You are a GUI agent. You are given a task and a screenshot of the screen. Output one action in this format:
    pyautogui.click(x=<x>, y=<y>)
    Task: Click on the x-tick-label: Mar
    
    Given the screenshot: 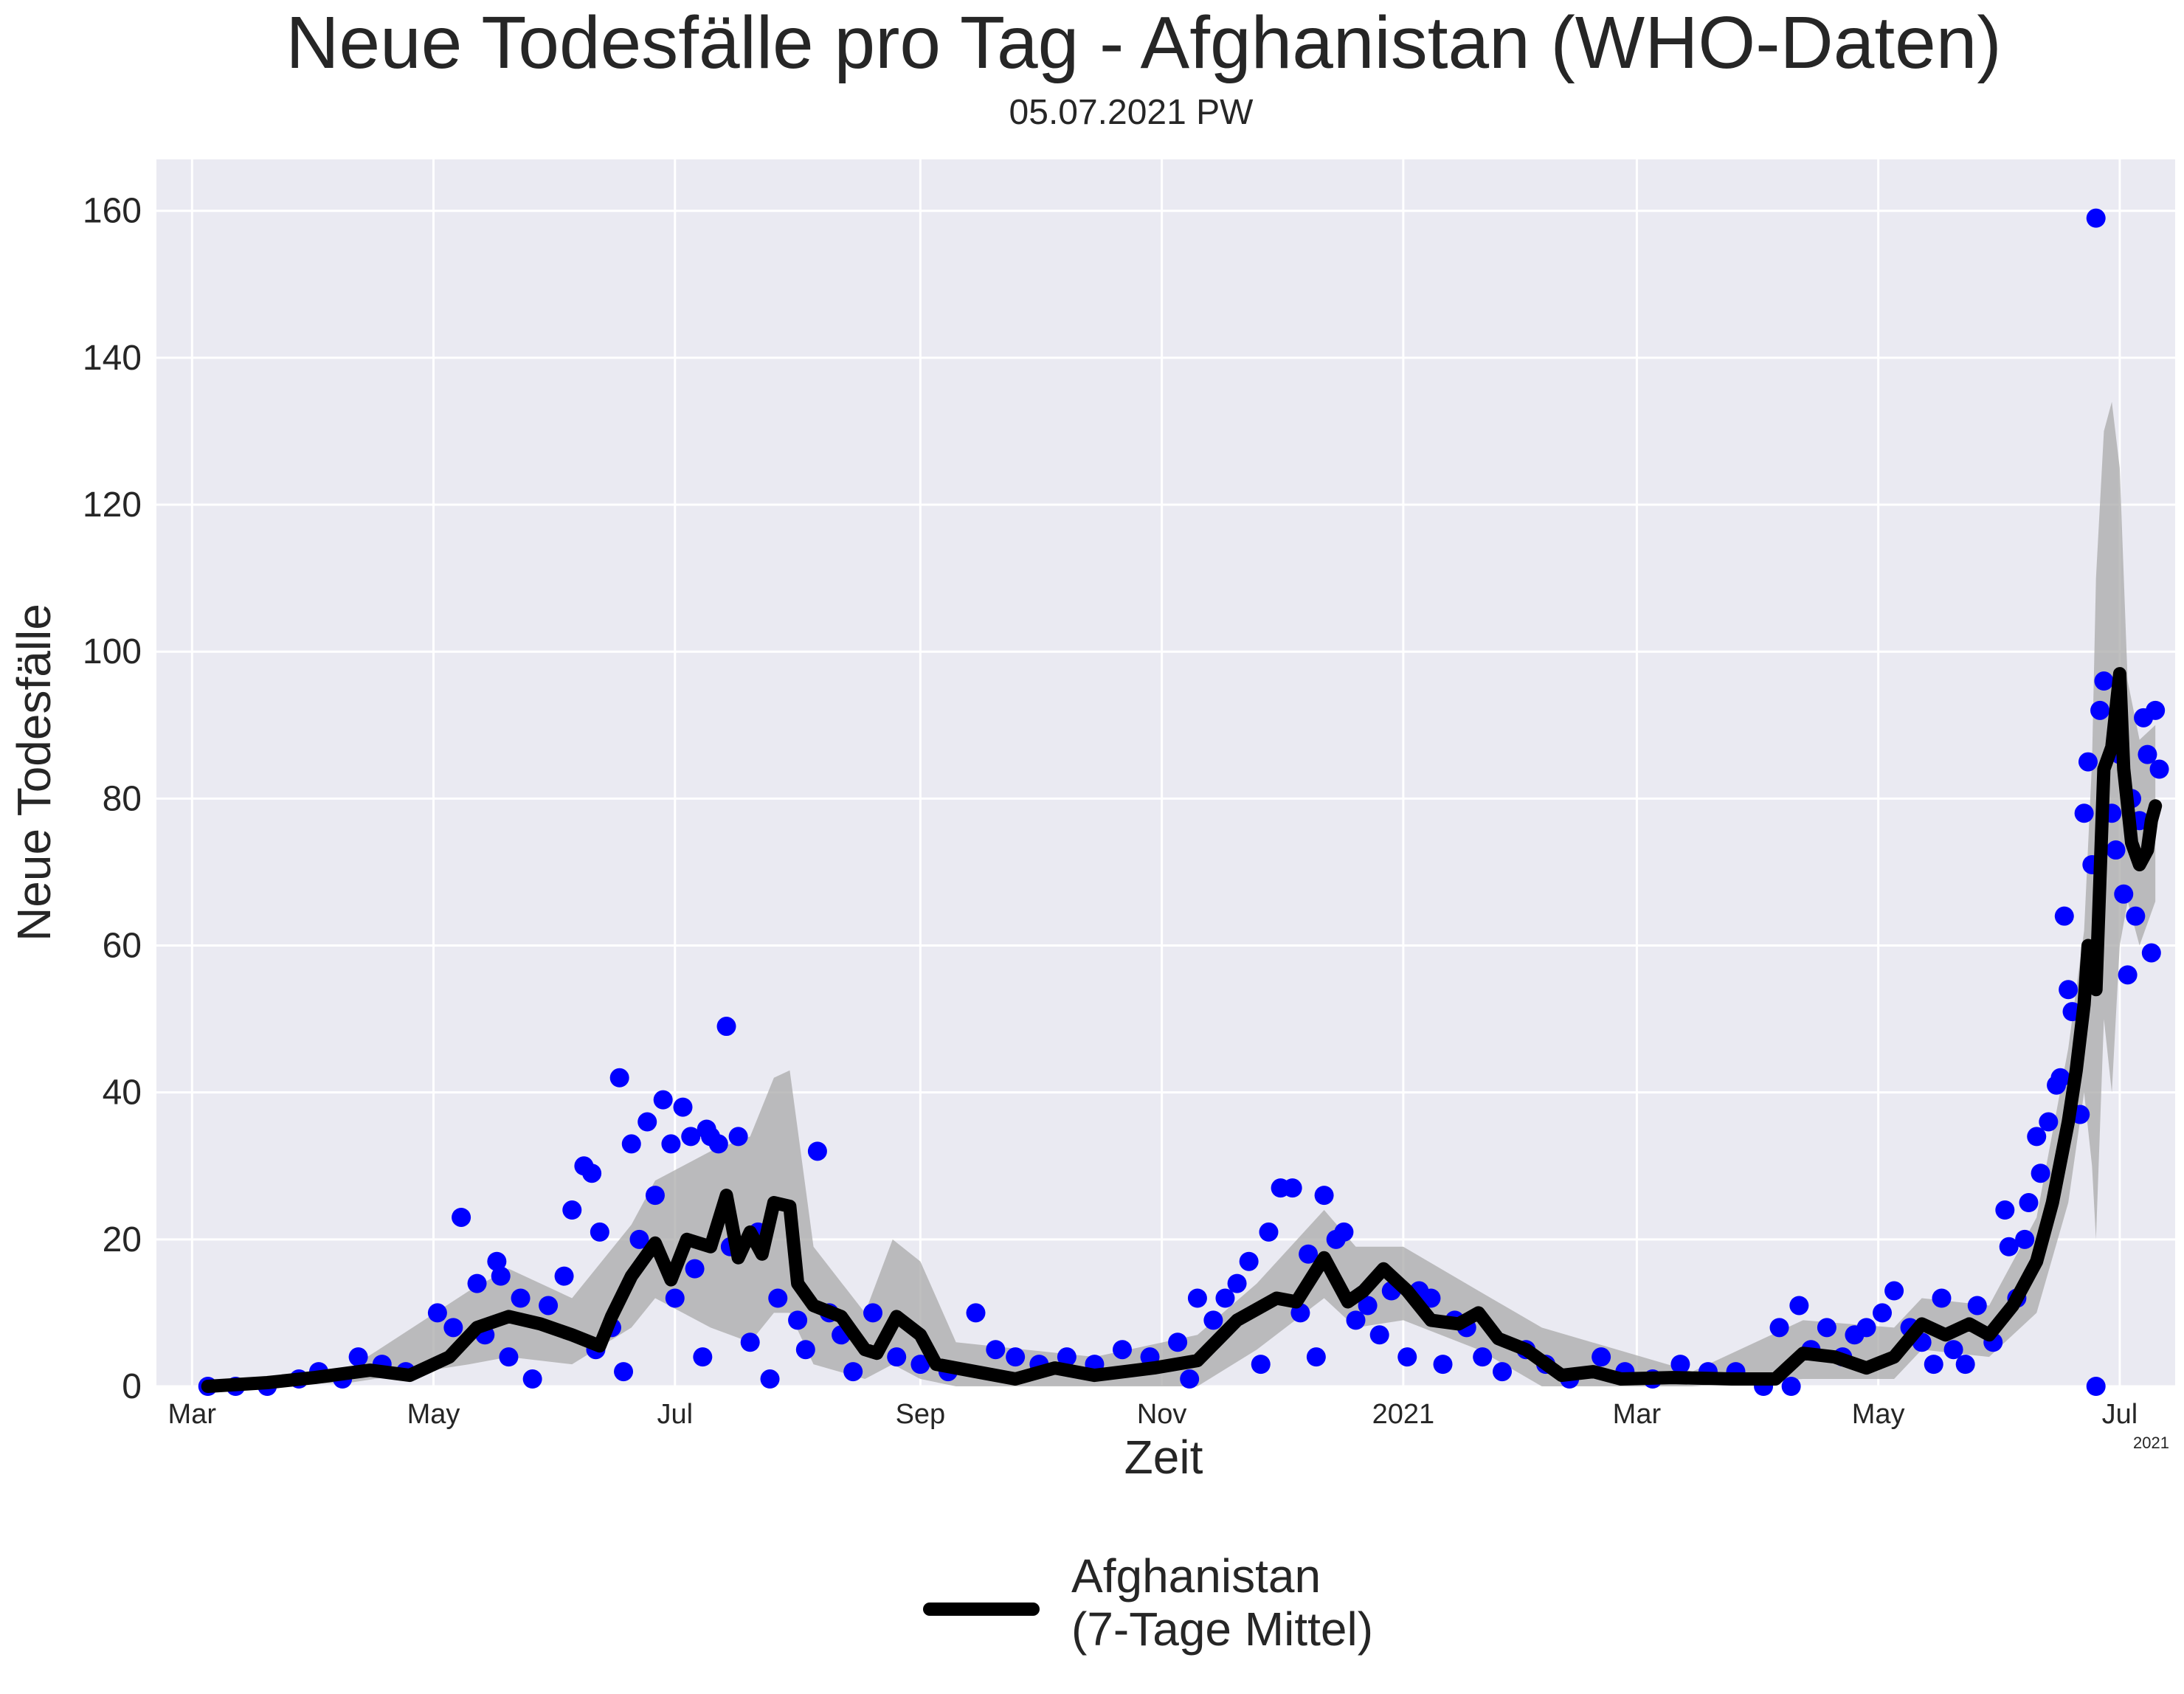 What is the action you would take?
    pyautogui.click(x=192, y=1414)
    